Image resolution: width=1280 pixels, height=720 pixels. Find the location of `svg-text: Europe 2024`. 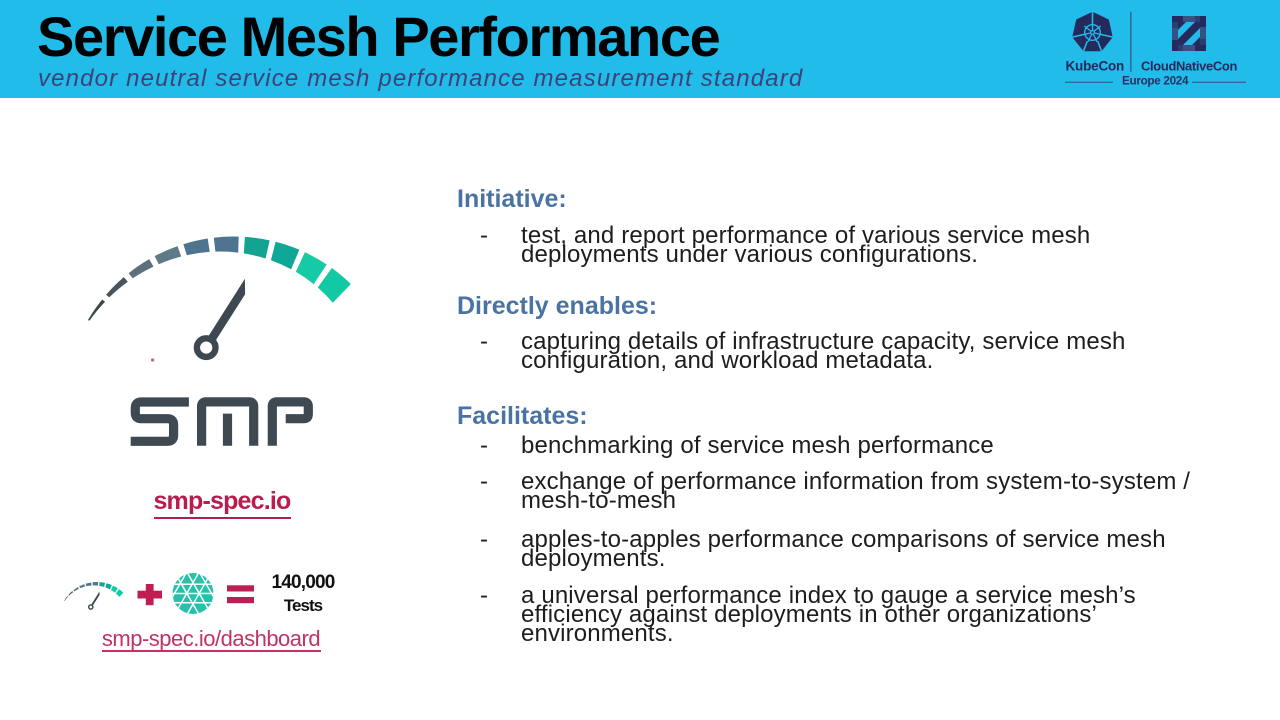

svg-text: Europe 2024 is located at coordinates (1155, 81).